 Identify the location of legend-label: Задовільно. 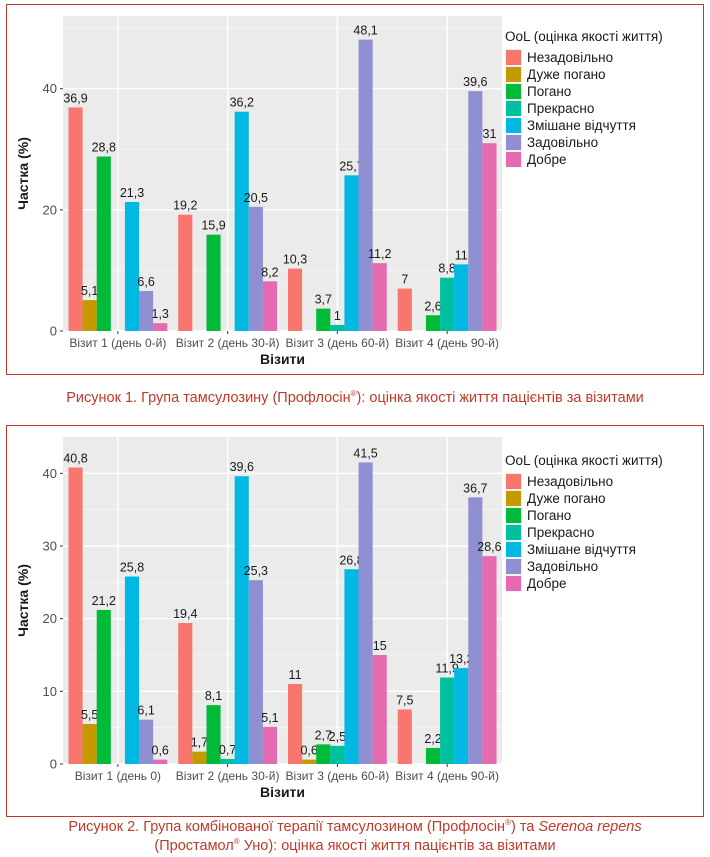
(562, 142).